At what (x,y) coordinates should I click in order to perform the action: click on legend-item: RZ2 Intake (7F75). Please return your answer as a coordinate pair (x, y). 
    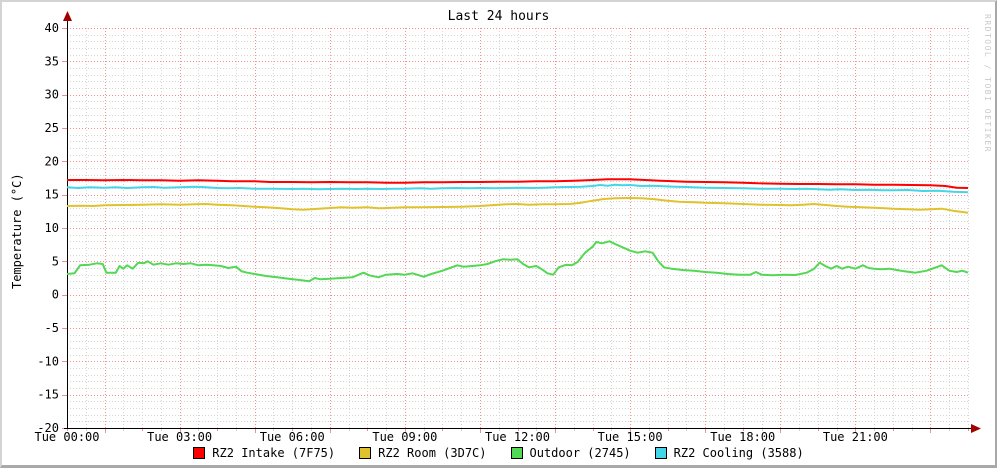
    Looking at the image, I should click on (264, 453).